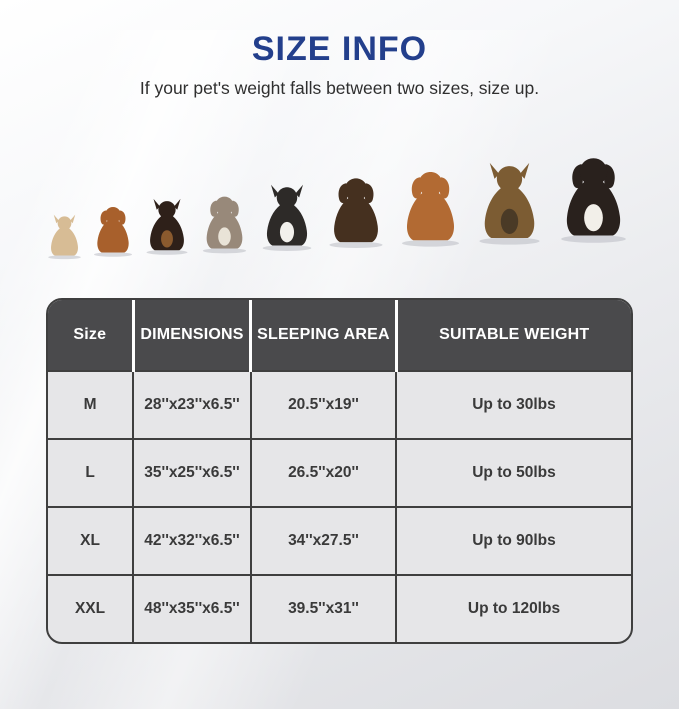 The height and width of the screenshot is (709, 679). What do you see at coordinates (113, 232) in the screenshot?
I see `dog-cavalier-spaniel` at bounding box center [113, 232].